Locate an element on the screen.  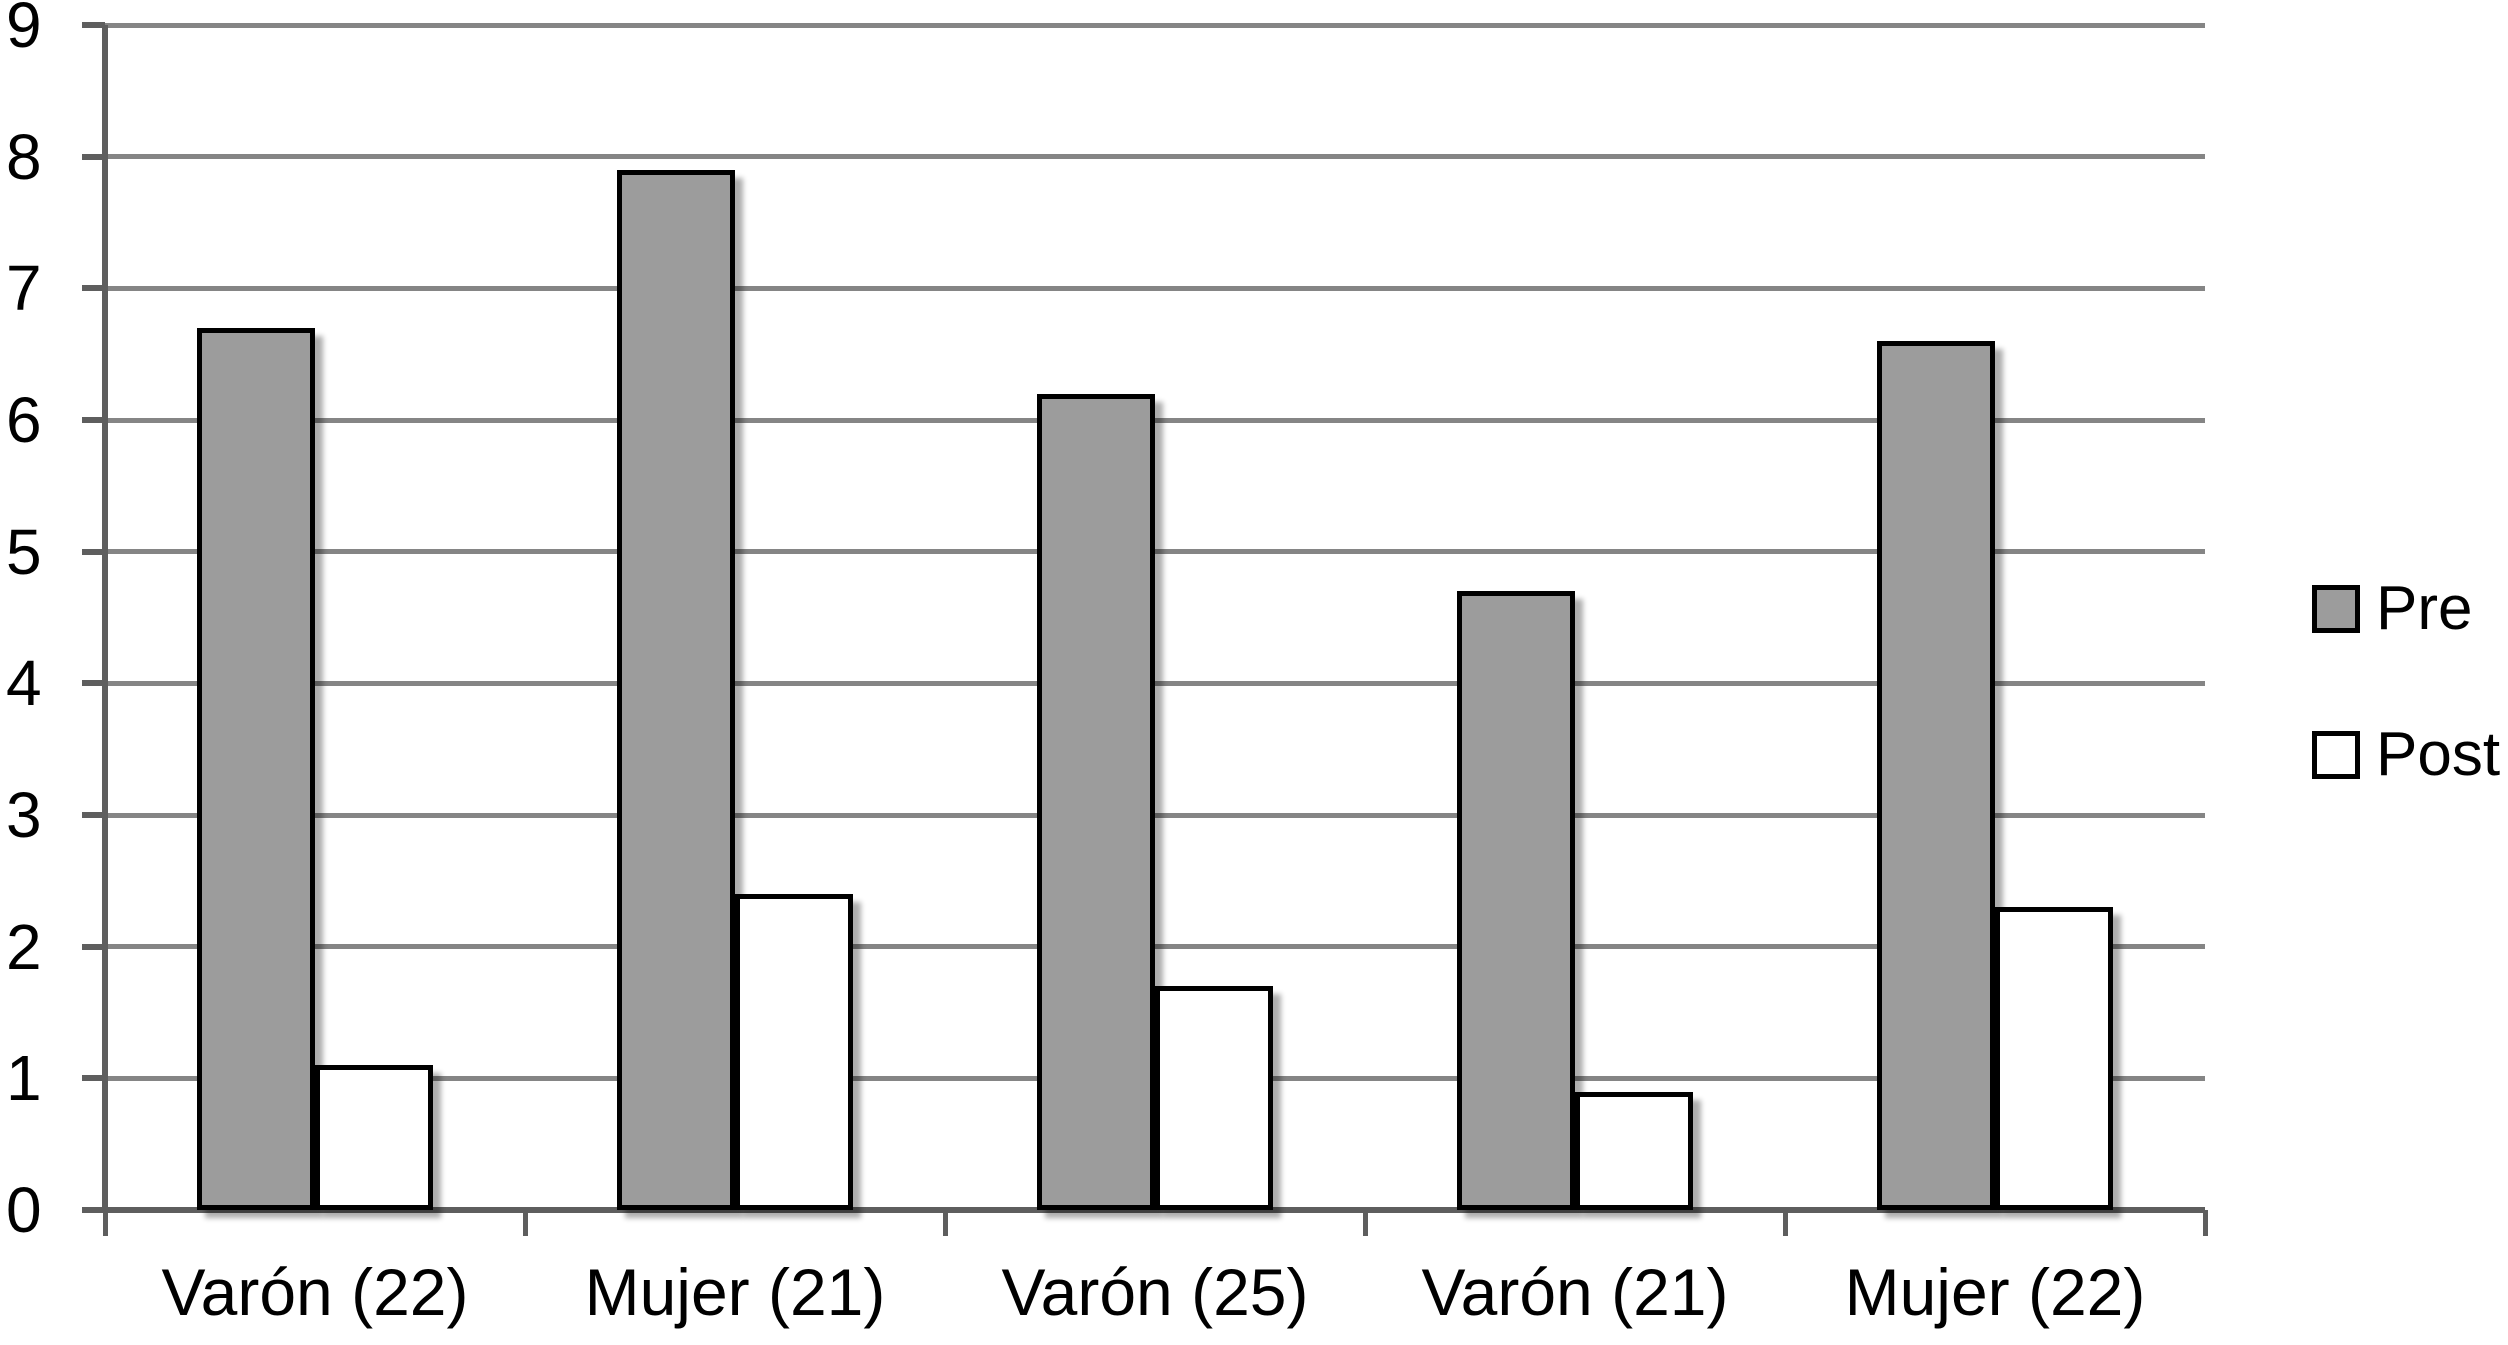
x-axis-label-mujer-21: Mujer (21) is located at coordinates (735, 1292).